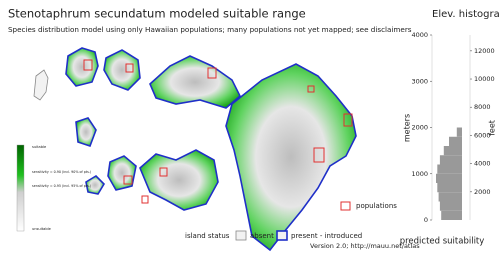  Describe the element at coordinates (482, 135) in the screenshot. I see `y2-tick-label: 6000` at that location.